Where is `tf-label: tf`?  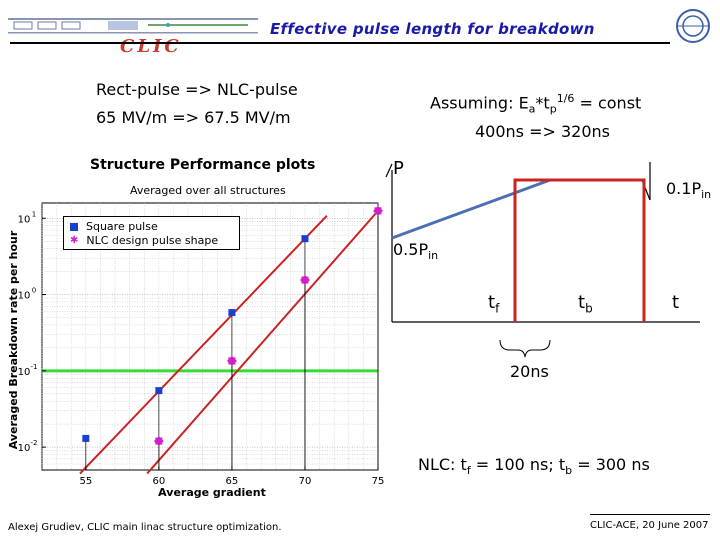 tf-label: tf is located at coordinates (493, 304).